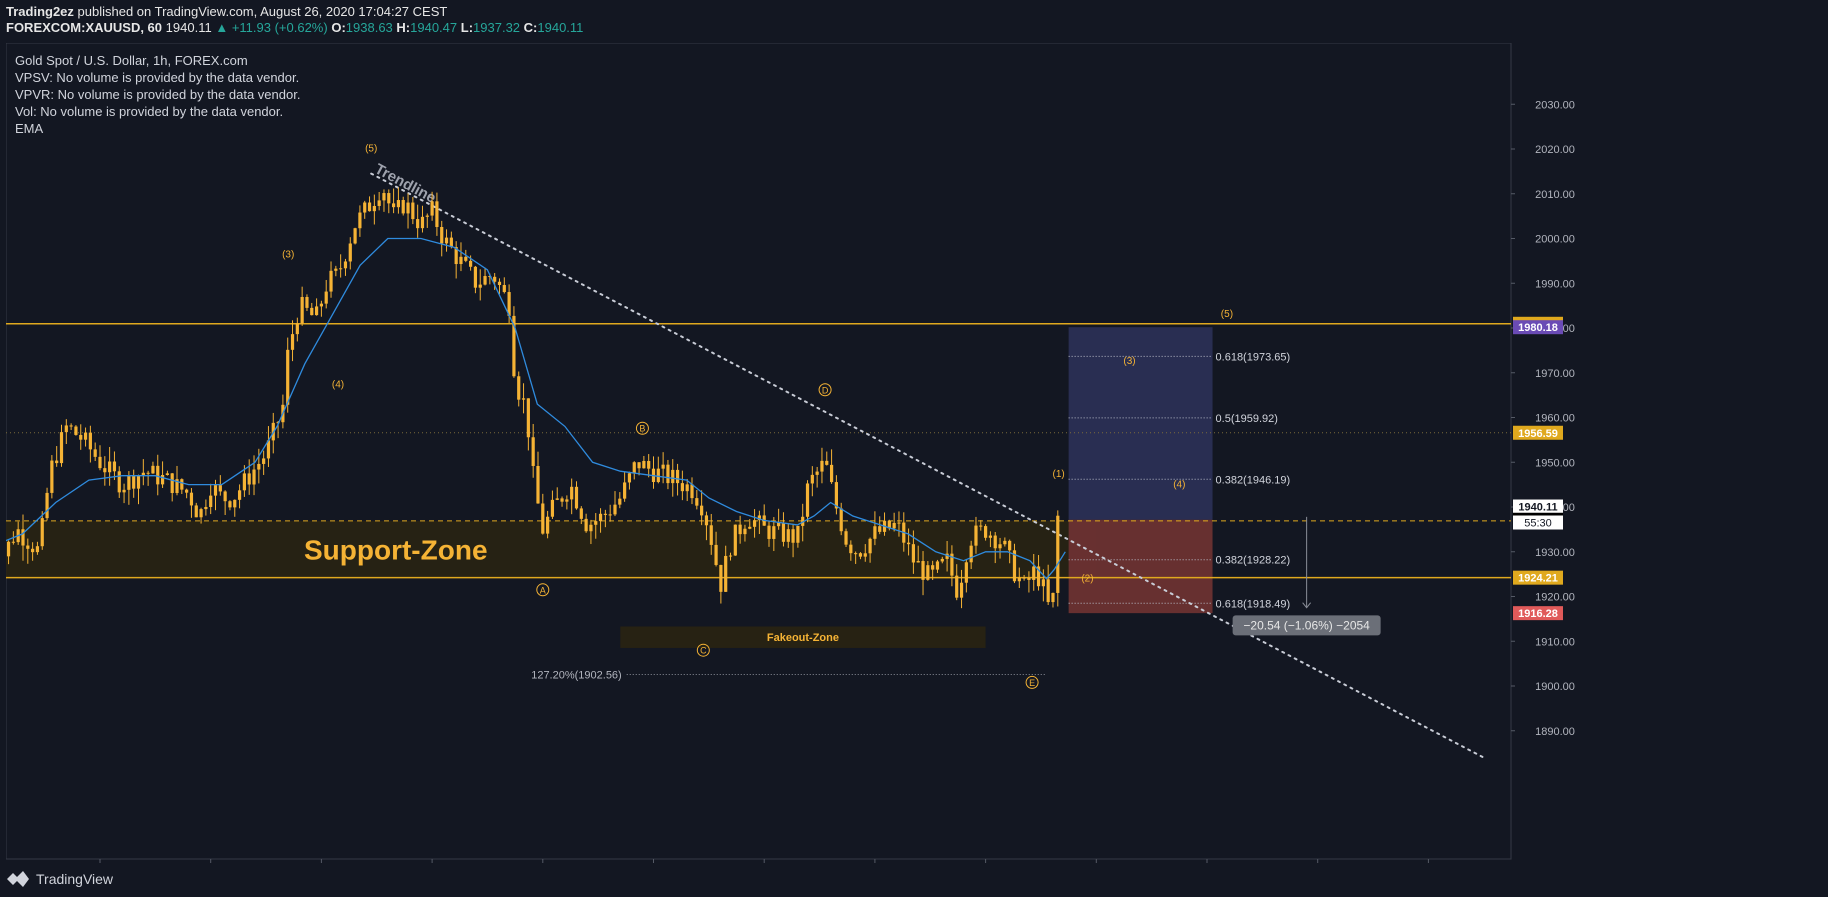 Image resolution: width=1828 pixels, height=897 pixels. What do you see at coordinates (530, 27) in the screenshot?
I see `close-label: C:` at bounding box center [530, 27].